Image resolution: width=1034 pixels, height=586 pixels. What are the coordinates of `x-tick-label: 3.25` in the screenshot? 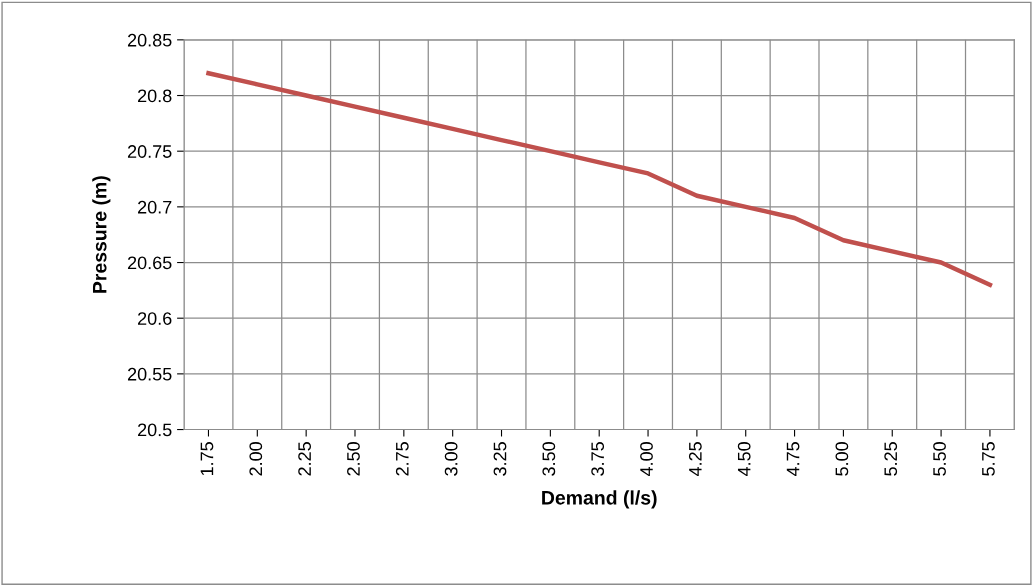 It's located at (500, 459).